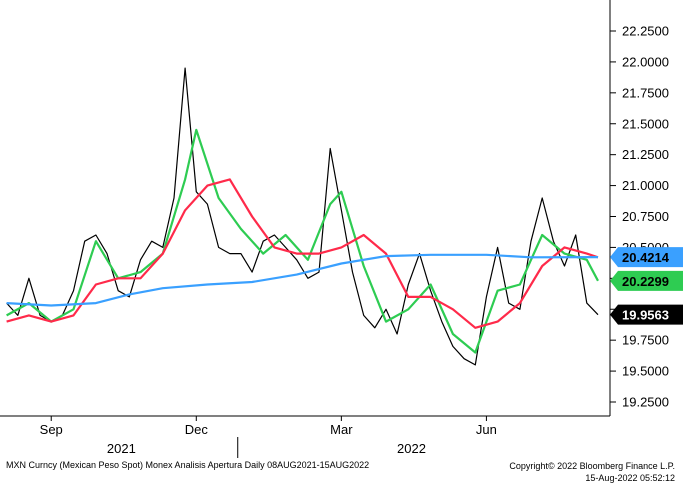  Describe the element at coordinates (645, 402) in the screenshot. I see `y-tick-label: 19.2500` at that location.